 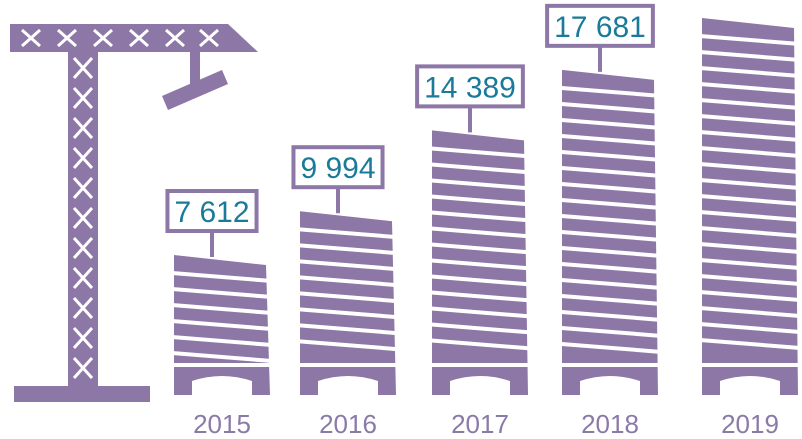 What do you see at coordinates (480, 424) in the screenshot?
I see `year-label: 2017` at bounding box center [480, 424].